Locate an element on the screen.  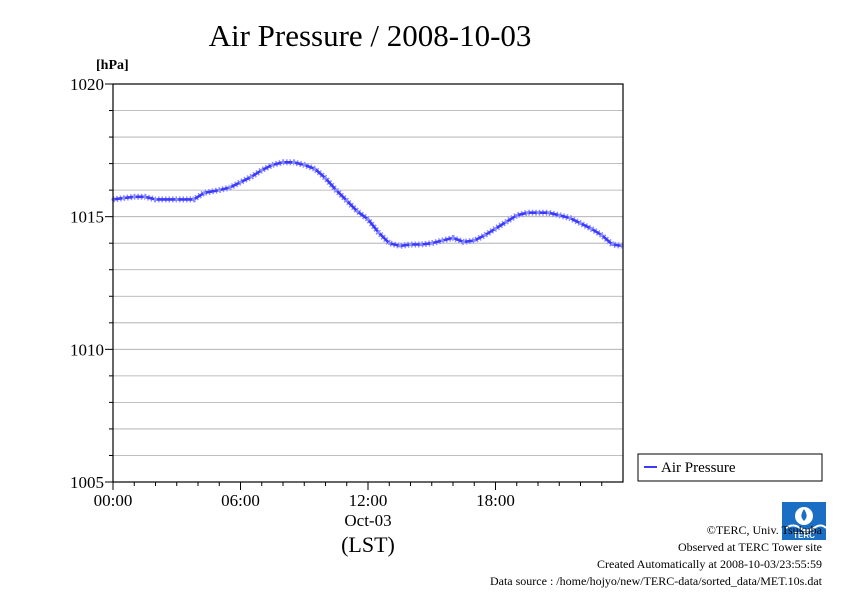
y-tick-label: 1015 is located at coordinates (87, 217).